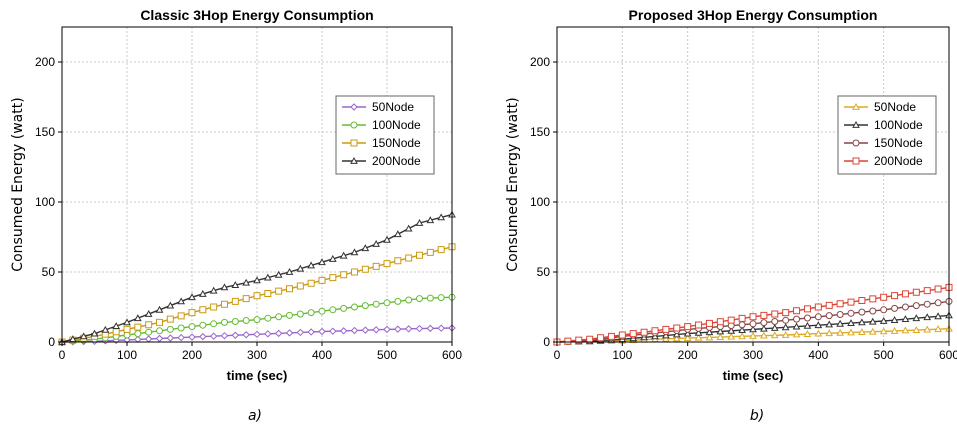  I want to click on y-tick-label: 200, so click(540, 62).